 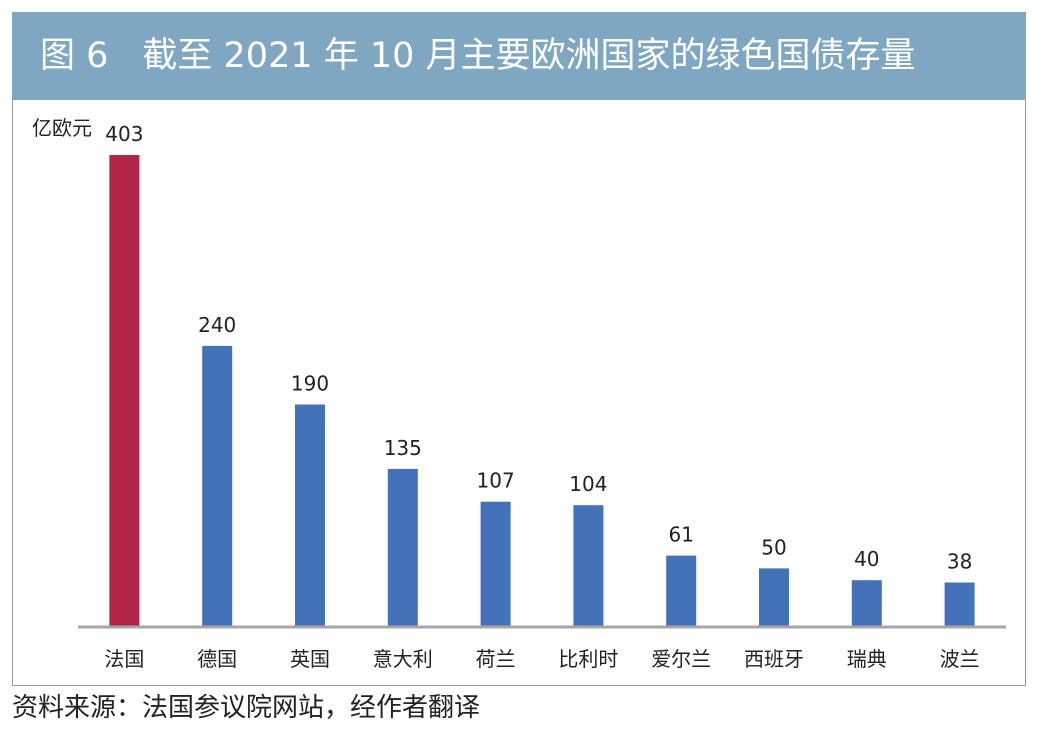 What do you see at coordinates (773, 547) in the screenshot?
I see `data-label-7: 50` at bounding box center [773, 547].